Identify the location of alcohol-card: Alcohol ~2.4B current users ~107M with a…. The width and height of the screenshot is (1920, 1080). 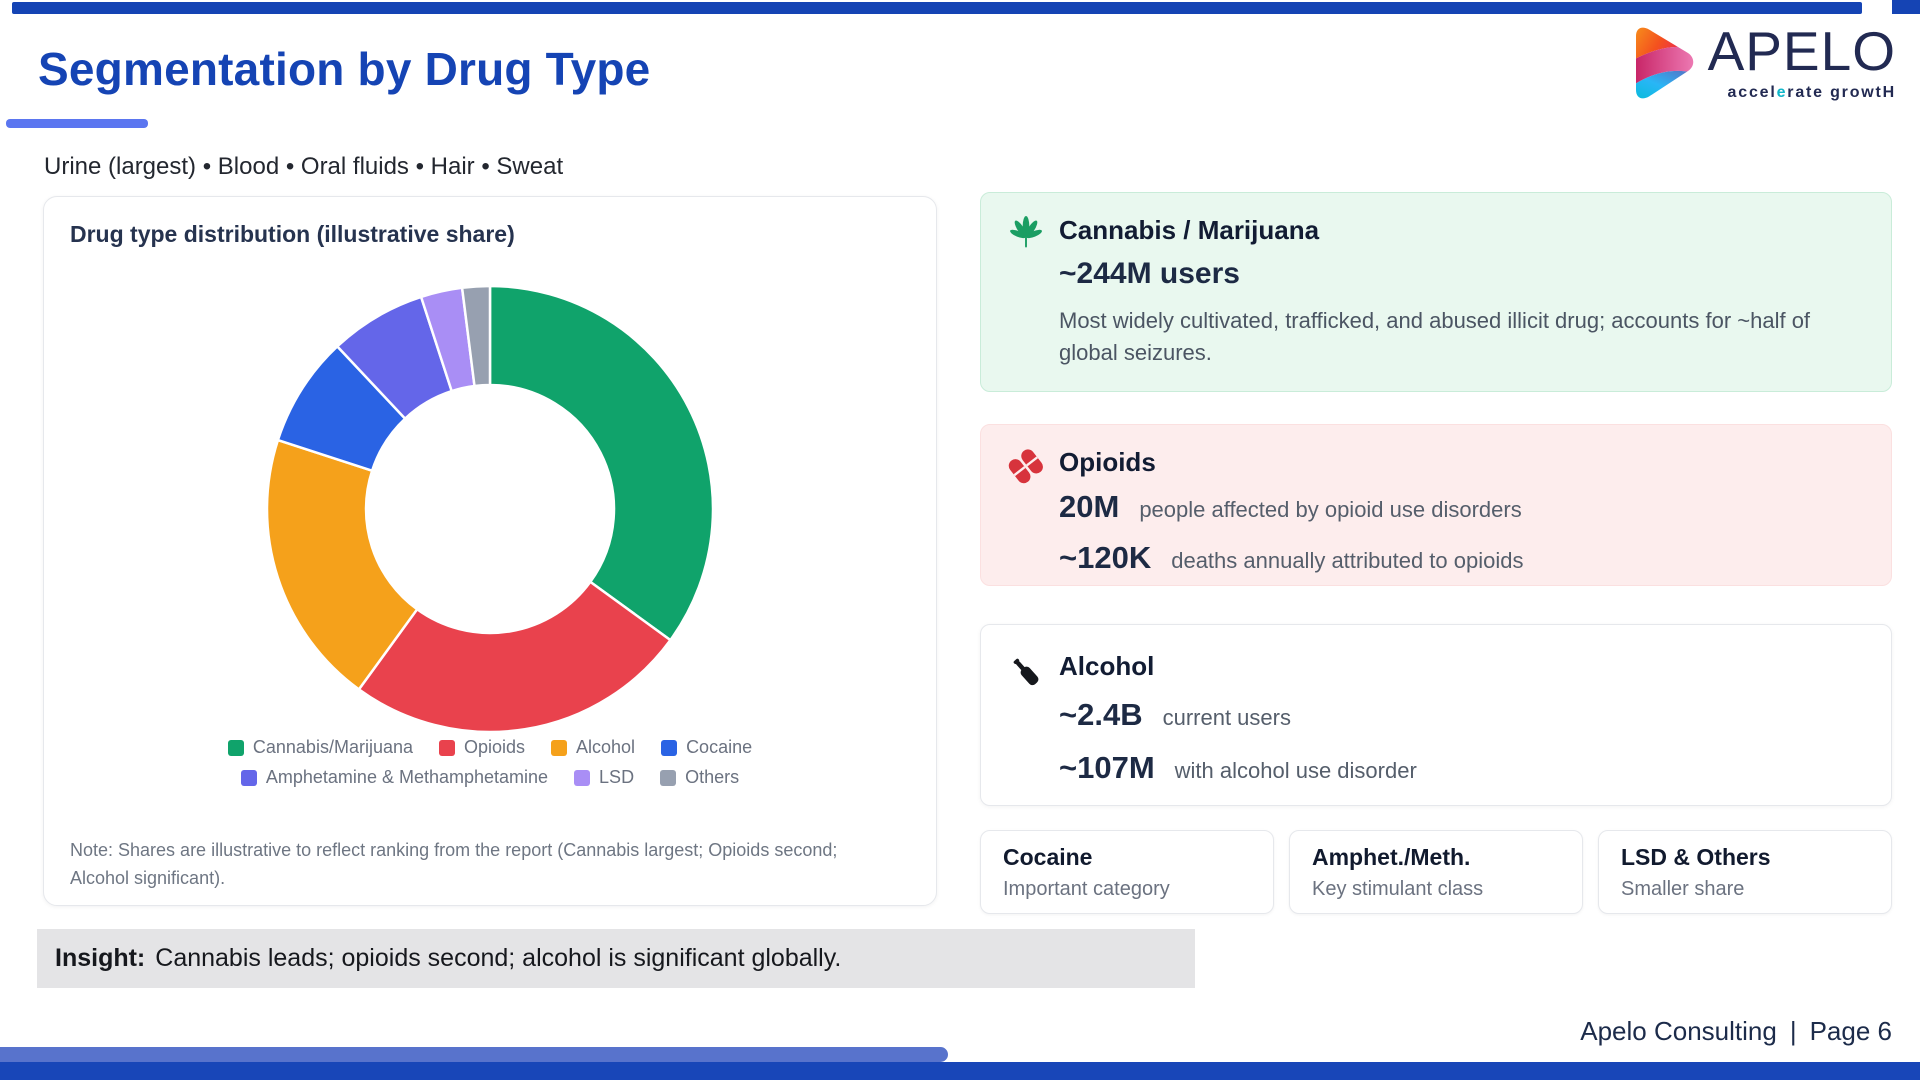
(1436, 715).